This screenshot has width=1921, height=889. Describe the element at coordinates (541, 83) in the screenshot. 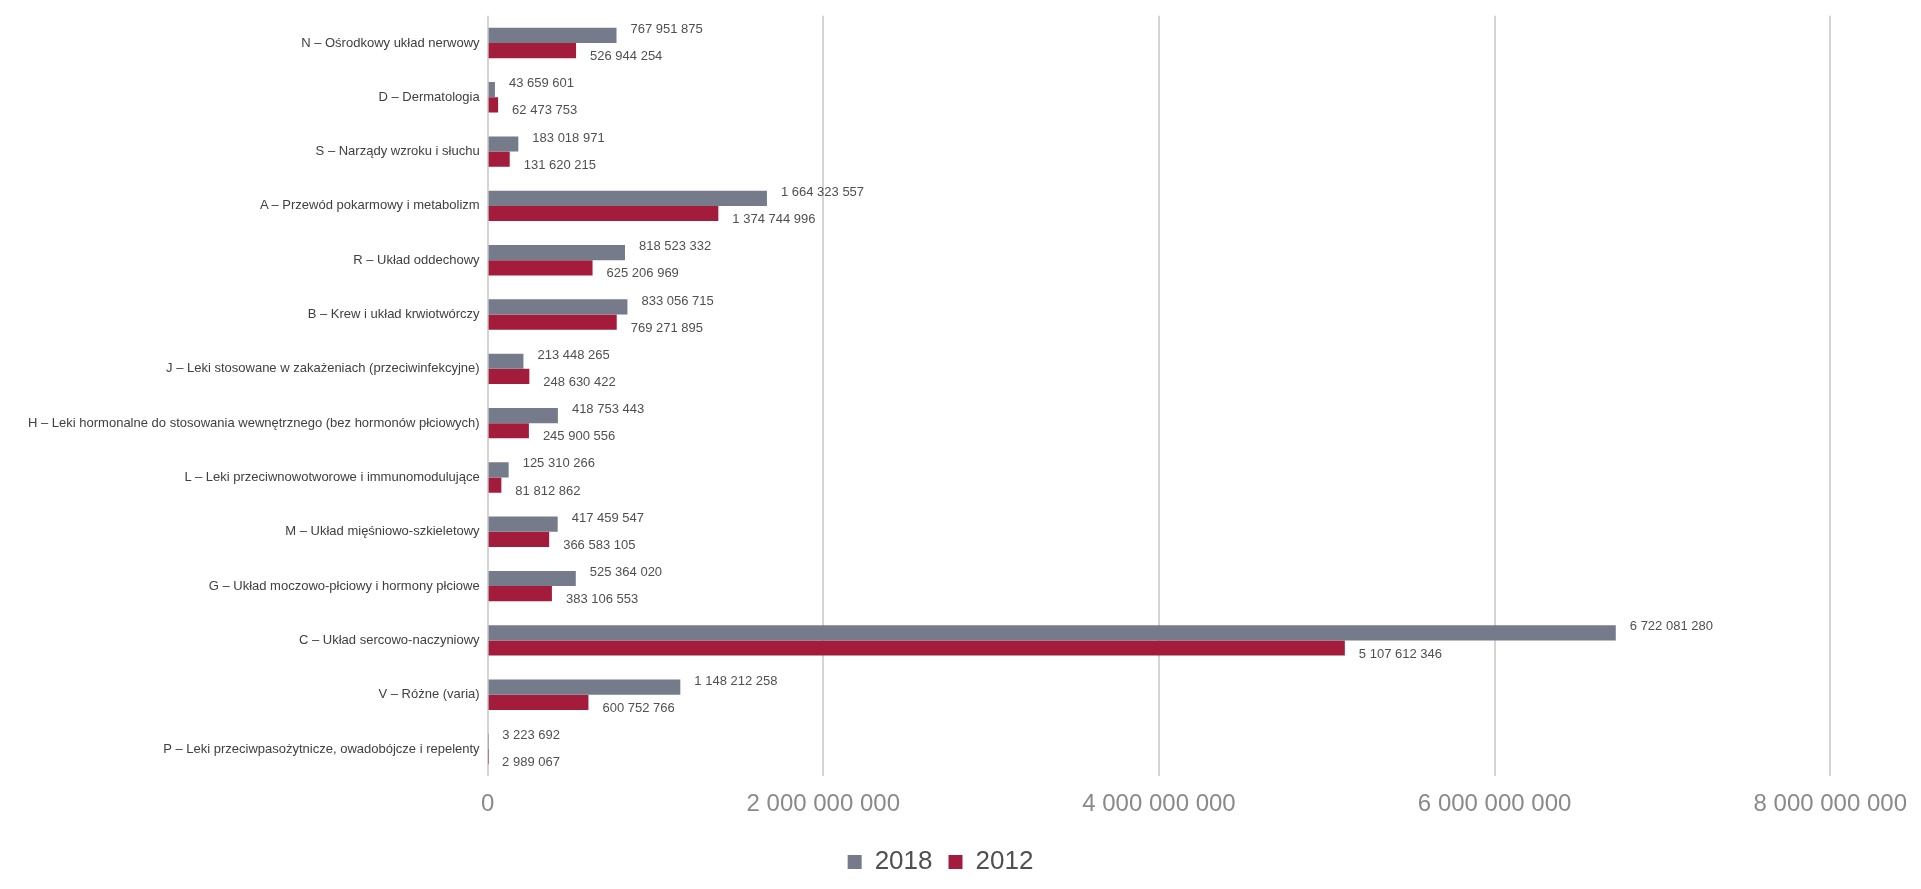

I see `data-label: 43 659 601` at that location.